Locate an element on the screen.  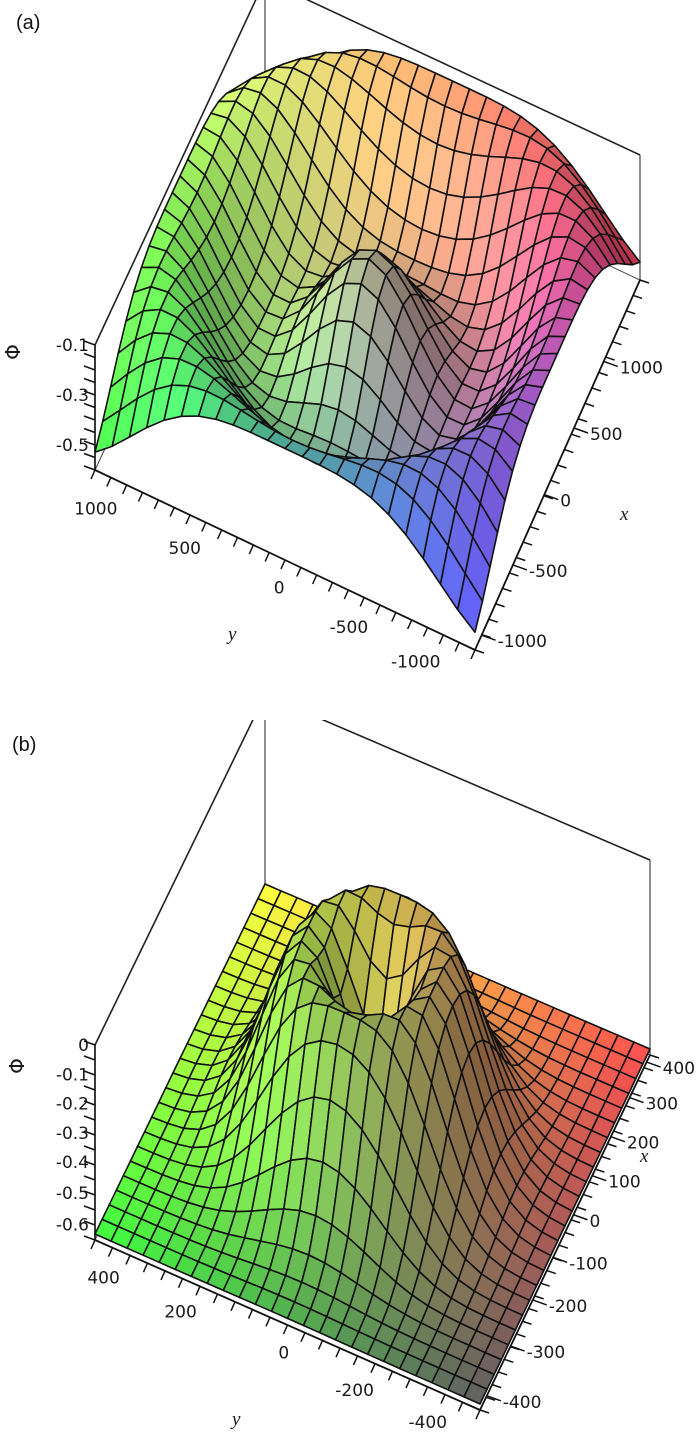
x-tick-label: 200 is located at coordinates (643, 1144).